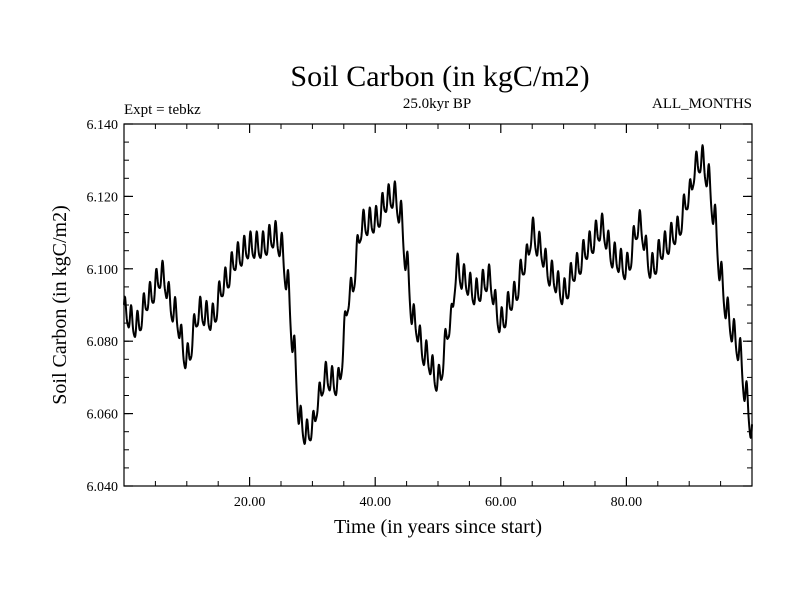  I want to click on y-axis-label: Soil Carbon (in kgC/m2), so click(60, 304).